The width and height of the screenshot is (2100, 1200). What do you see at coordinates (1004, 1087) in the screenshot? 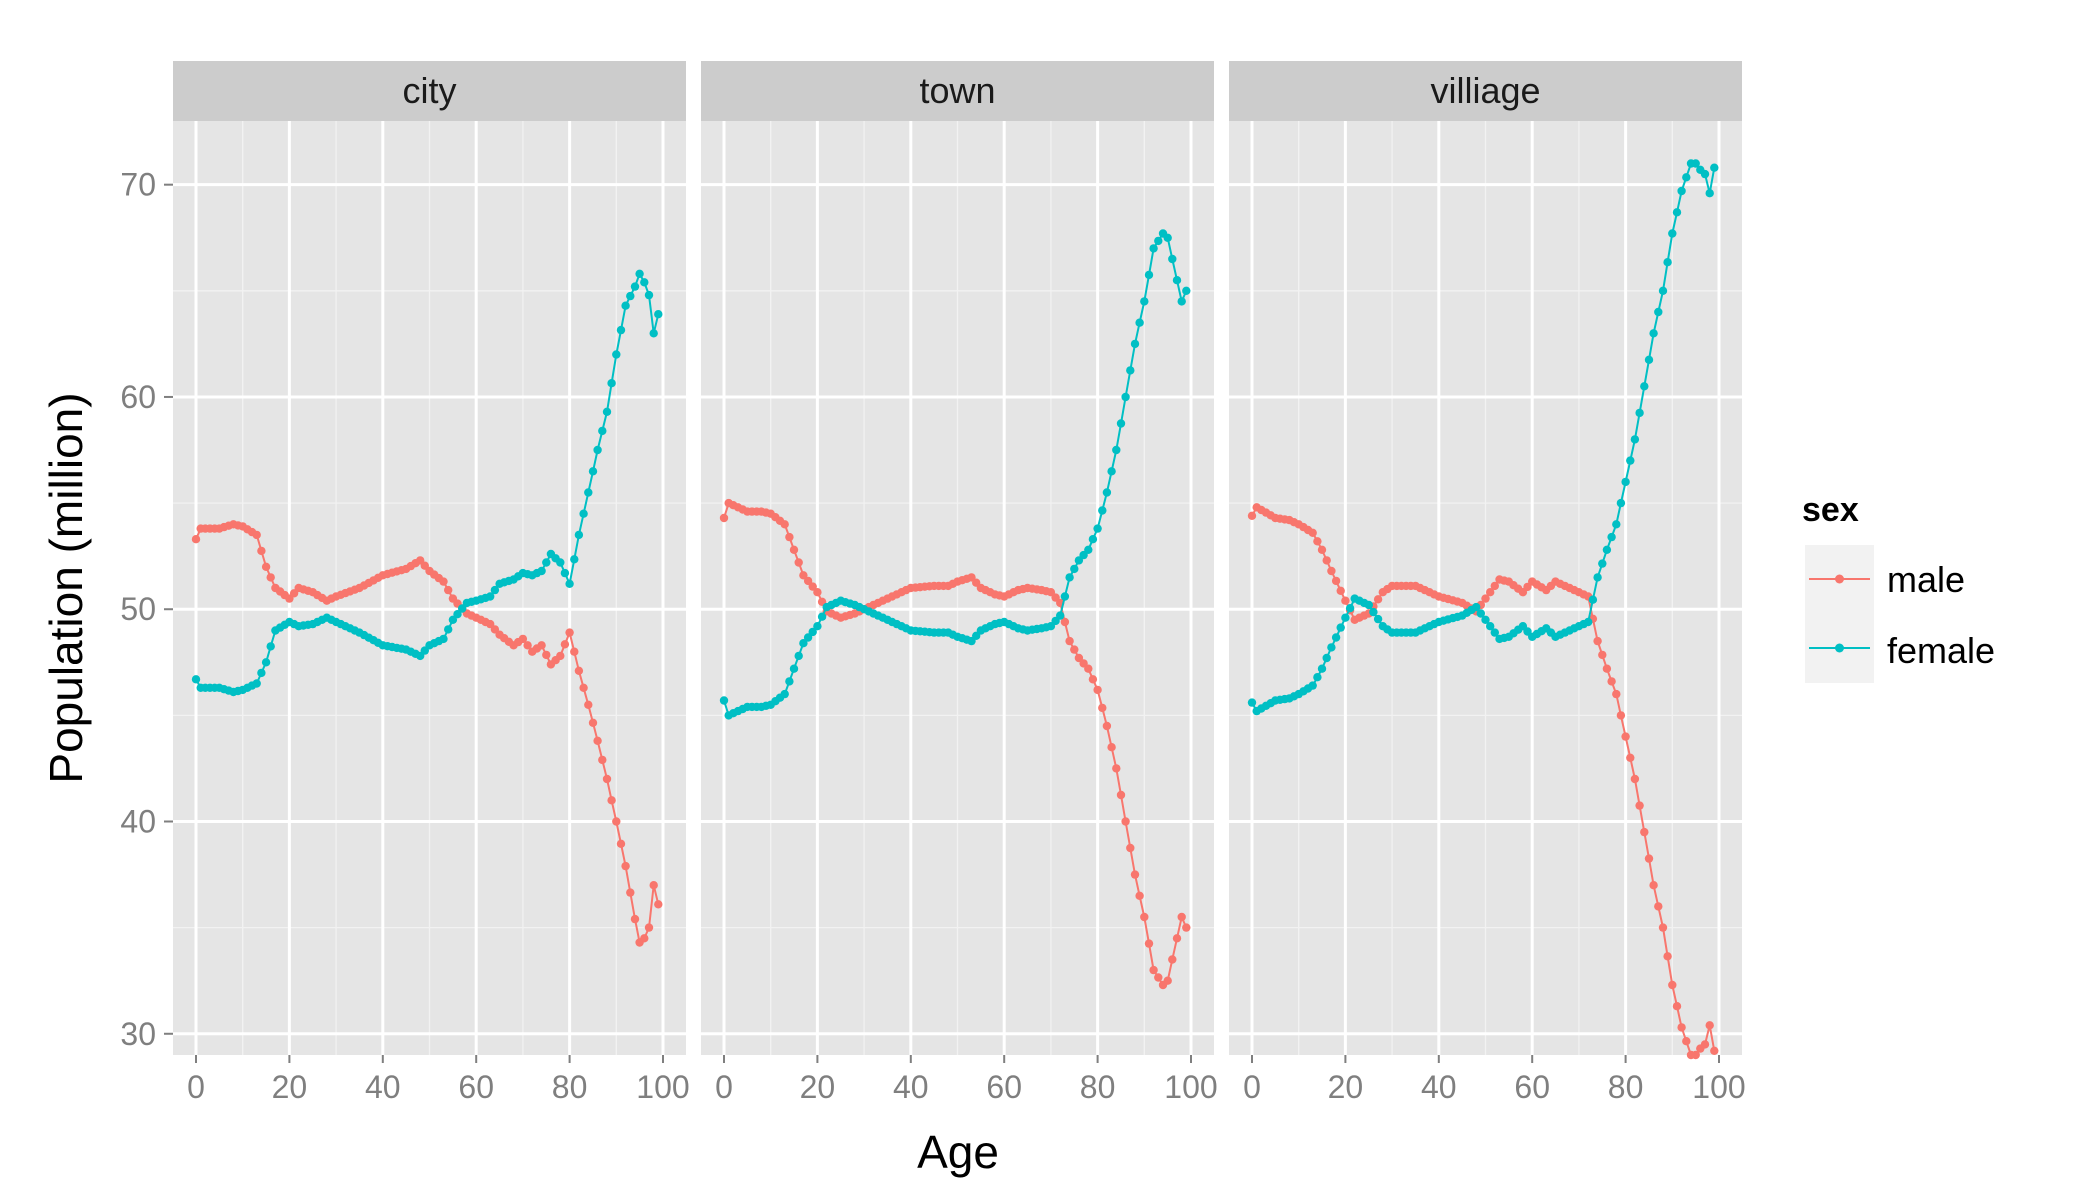
I see `x-tick-label: 60` at bounding box center [1004, 1087].